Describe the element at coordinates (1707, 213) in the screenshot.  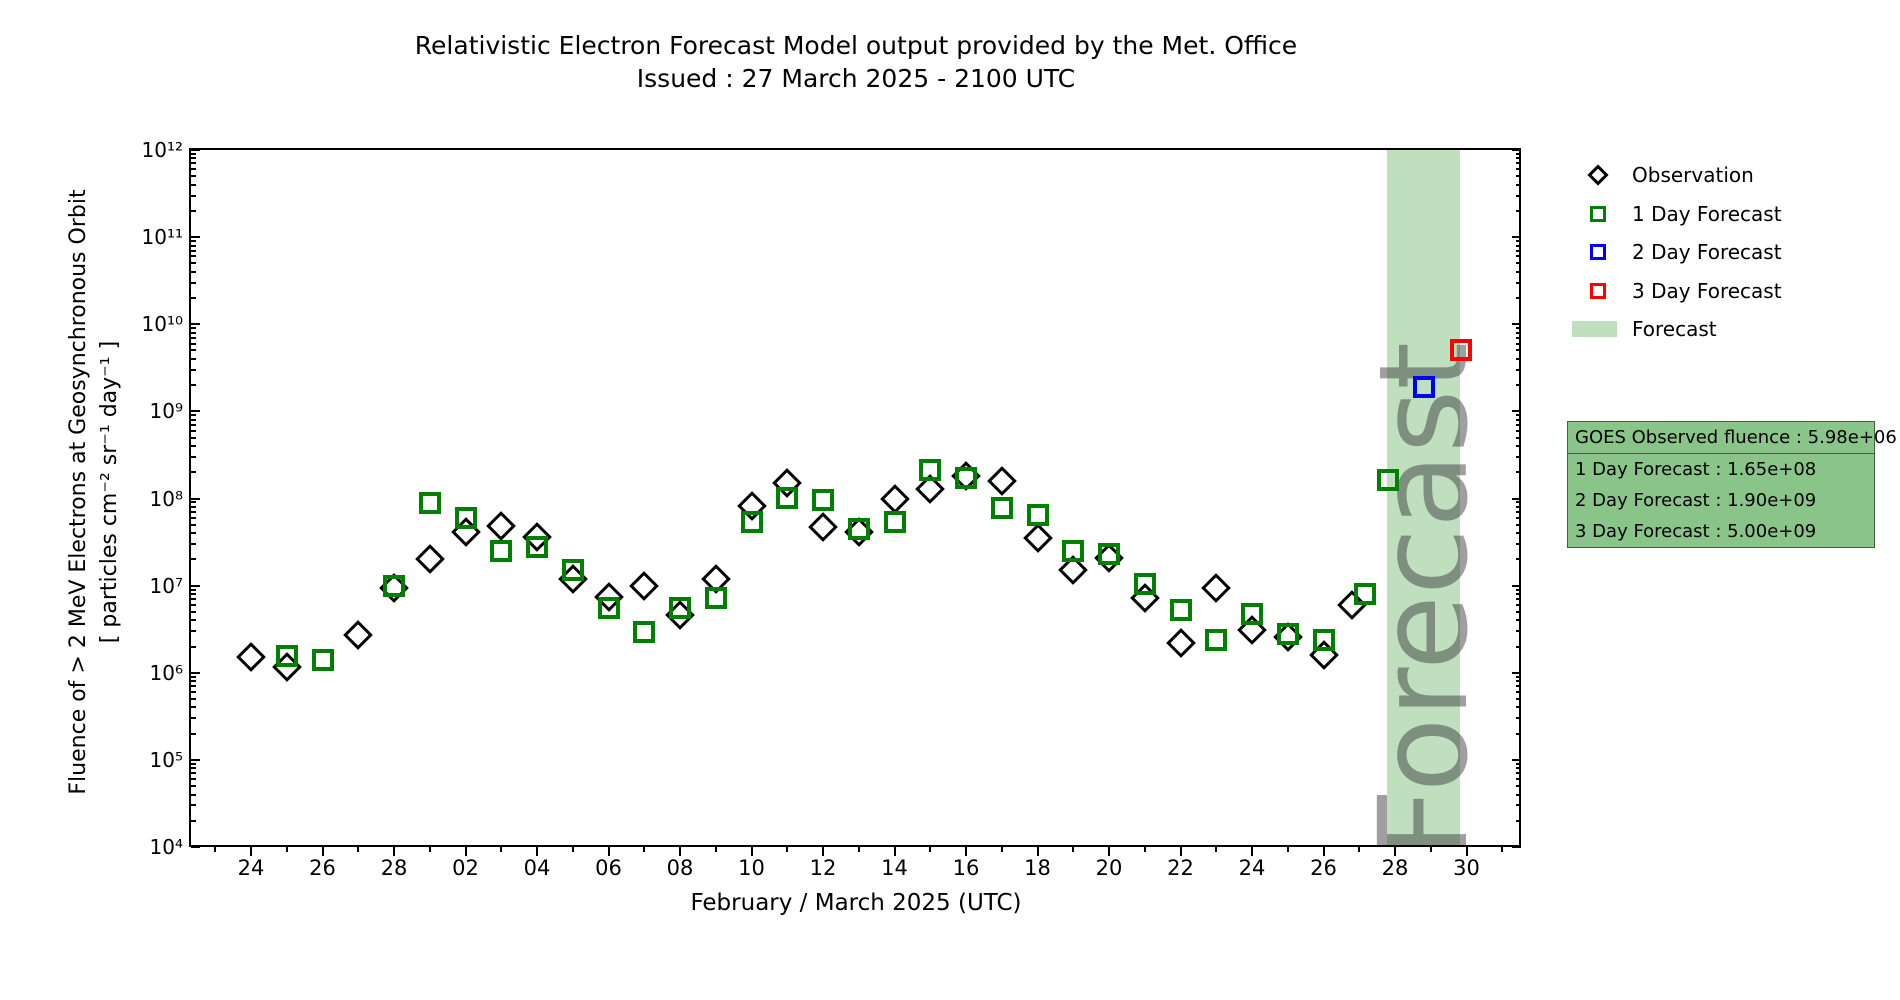
I see `legend-label: 1 Day Forecast` at that location.